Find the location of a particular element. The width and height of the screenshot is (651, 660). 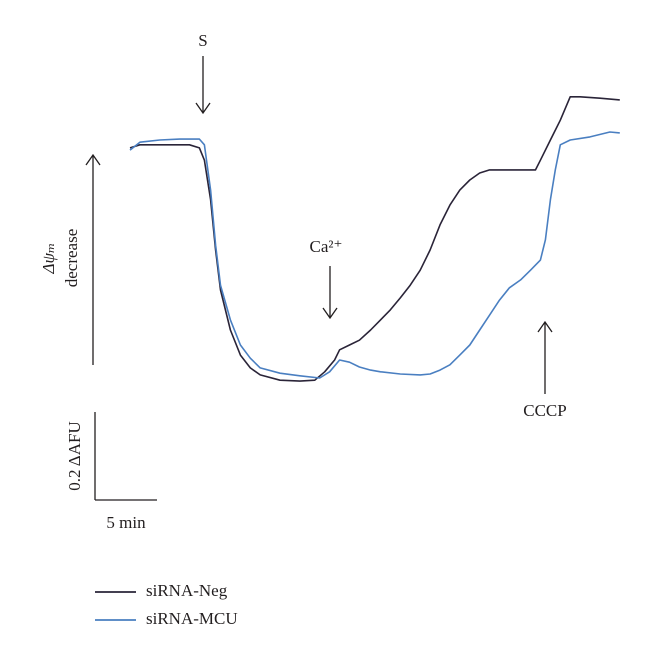

y-label: decrease is located at coordinates (71, 258).